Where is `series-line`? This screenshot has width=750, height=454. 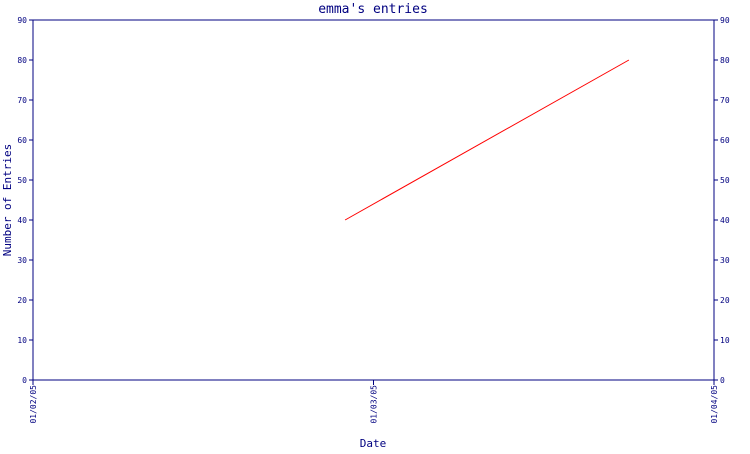 series-line is located at coordinates (487, 140).